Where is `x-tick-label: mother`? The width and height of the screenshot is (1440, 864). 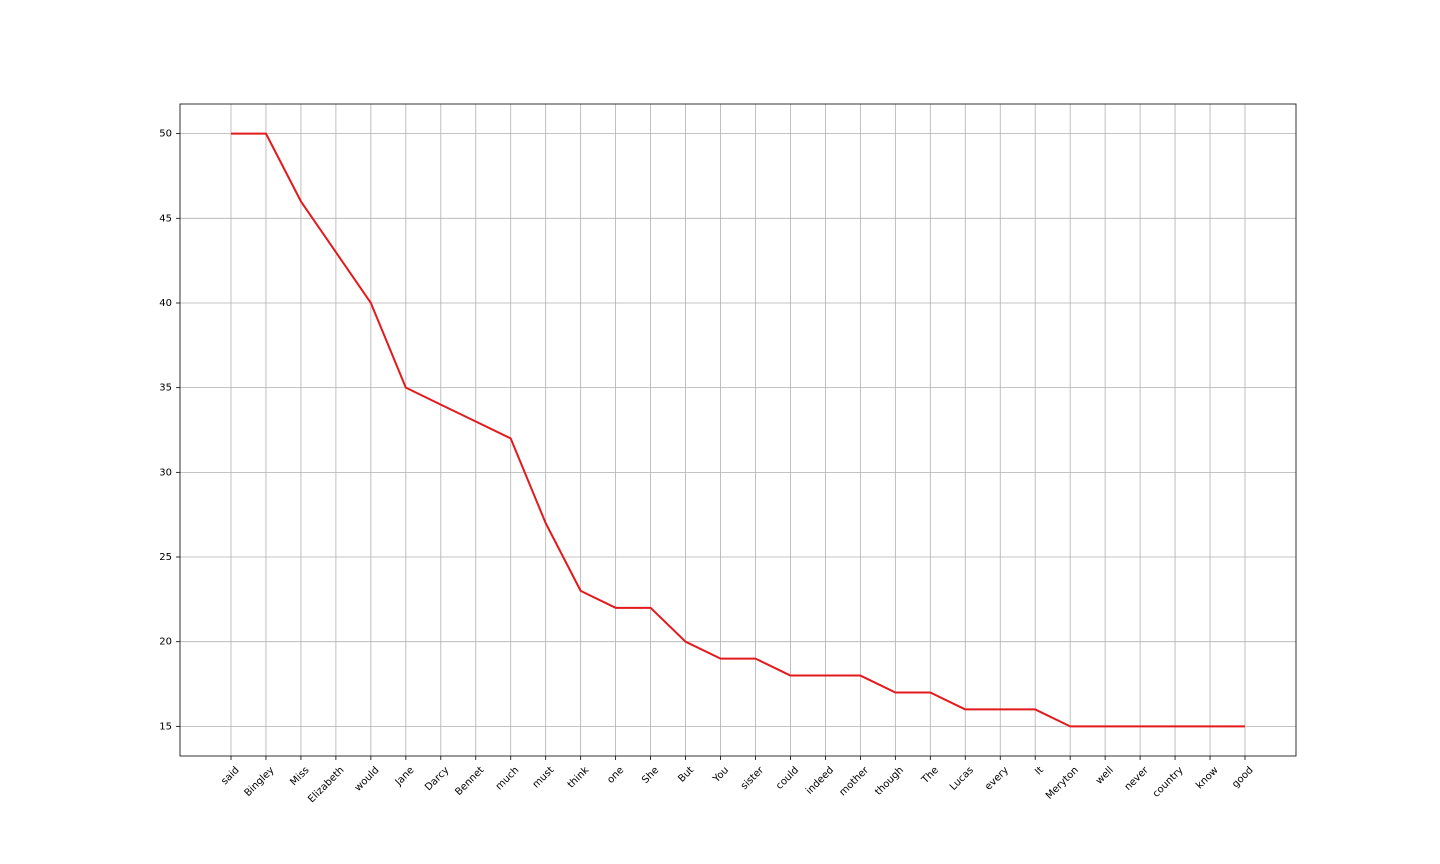 x-tick-label: mother is located at coordinates (855, 781).